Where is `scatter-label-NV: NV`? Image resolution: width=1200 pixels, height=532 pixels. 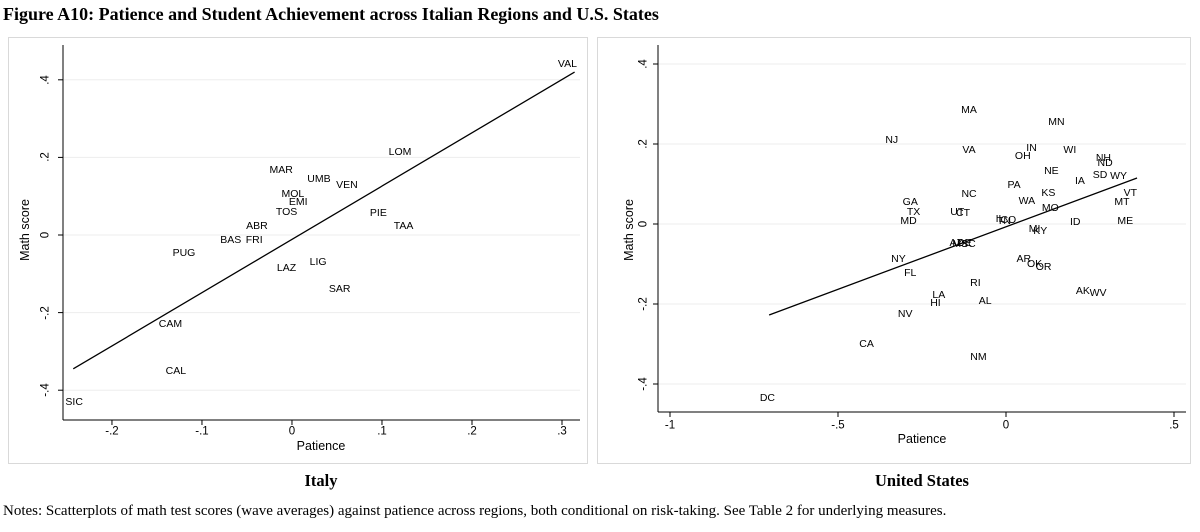
scatter-label-NV: NV is located at coordinates (905, 313).